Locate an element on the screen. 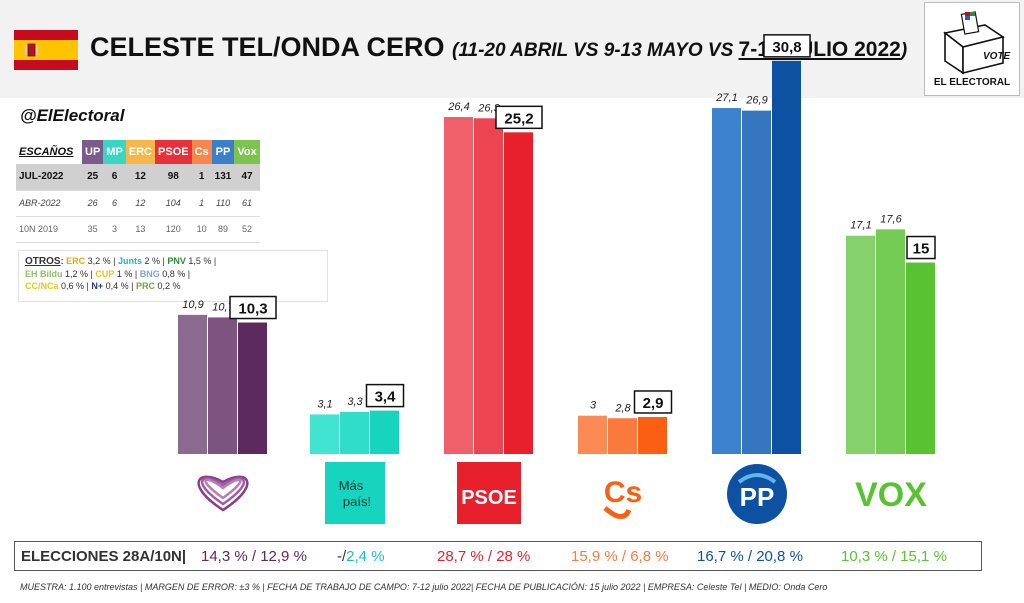 The width and height of the screenshot is (1024, 603). bar-group-2: 26,4 26,3 25,2 is located at coordinates (493, 277).